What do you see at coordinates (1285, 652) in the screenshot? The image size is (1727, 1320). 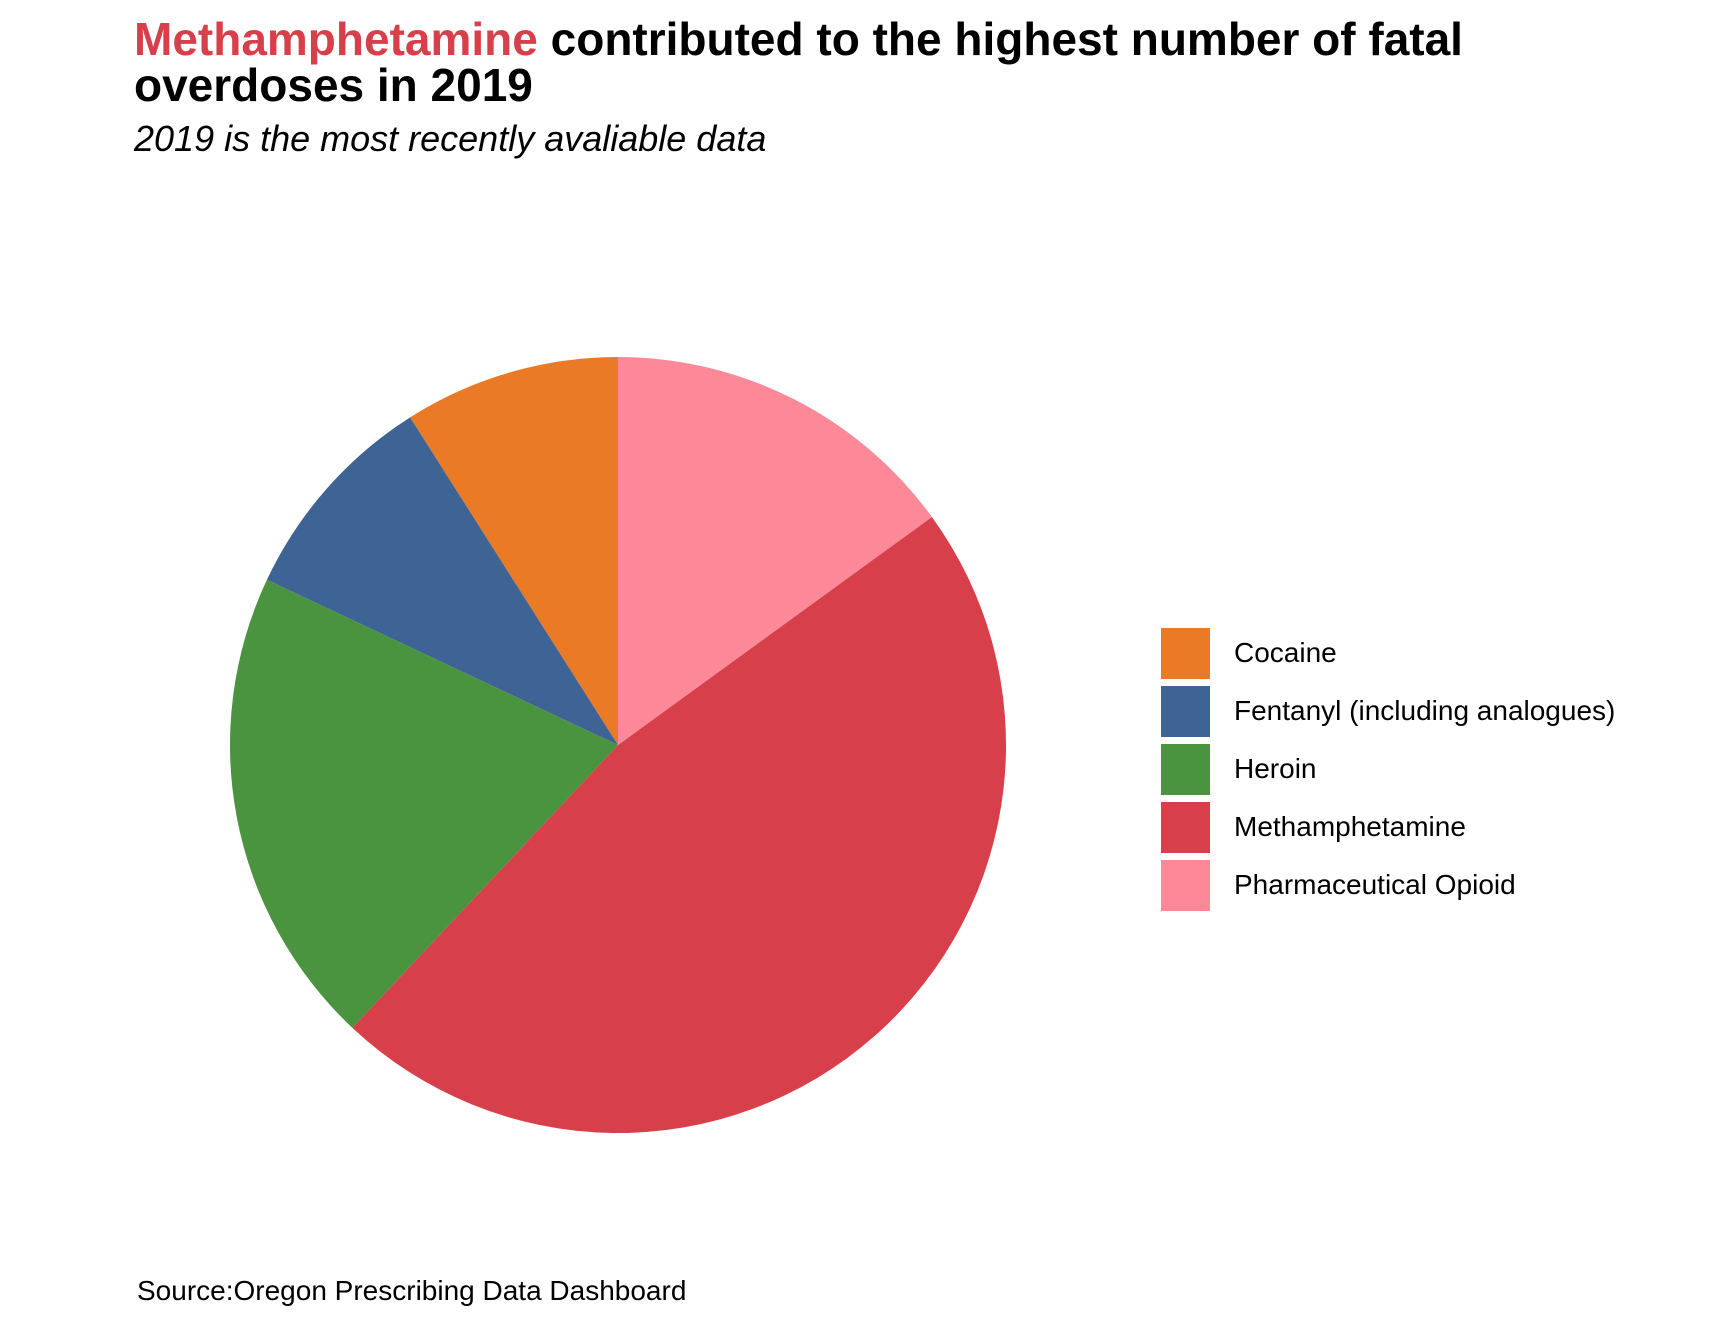 I see `legend-label: Cocaine` at bounding box center [1285, 652].